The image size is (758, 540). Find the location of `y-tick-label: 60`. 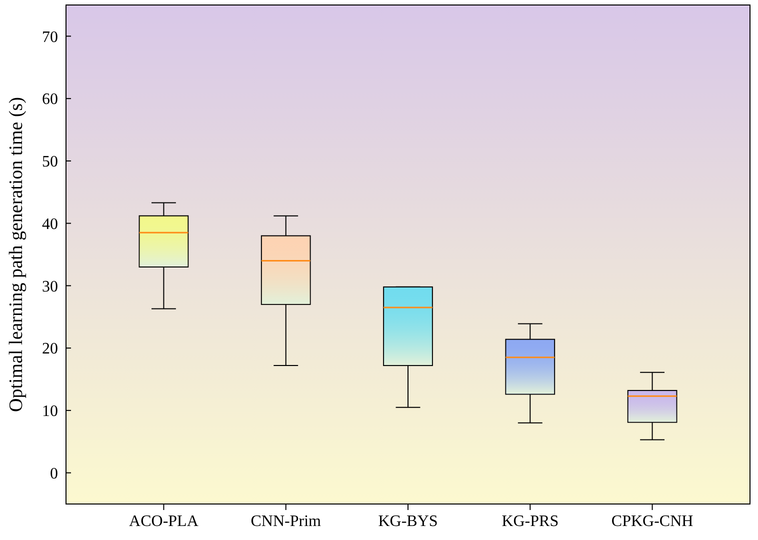

y-tick-label: 60 is located at coordinates (50, 99).